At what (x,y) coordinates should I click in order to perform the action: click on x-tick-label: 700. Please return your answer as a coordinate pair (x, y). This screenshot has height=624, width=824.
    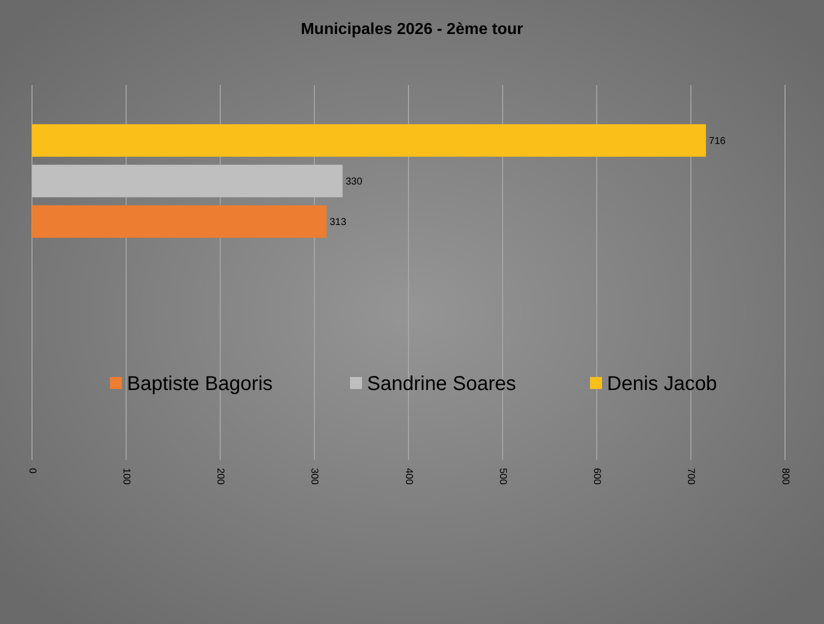
    Looking at the image, I should click on (690, 477).